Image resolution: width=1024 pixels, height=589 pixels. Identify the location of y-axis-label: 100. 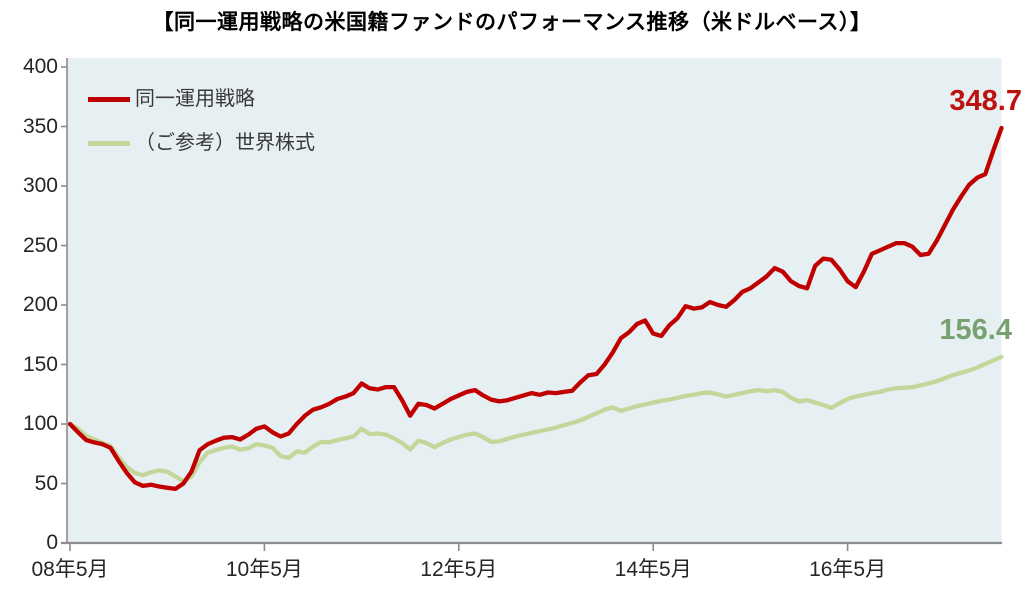
(40, 423).